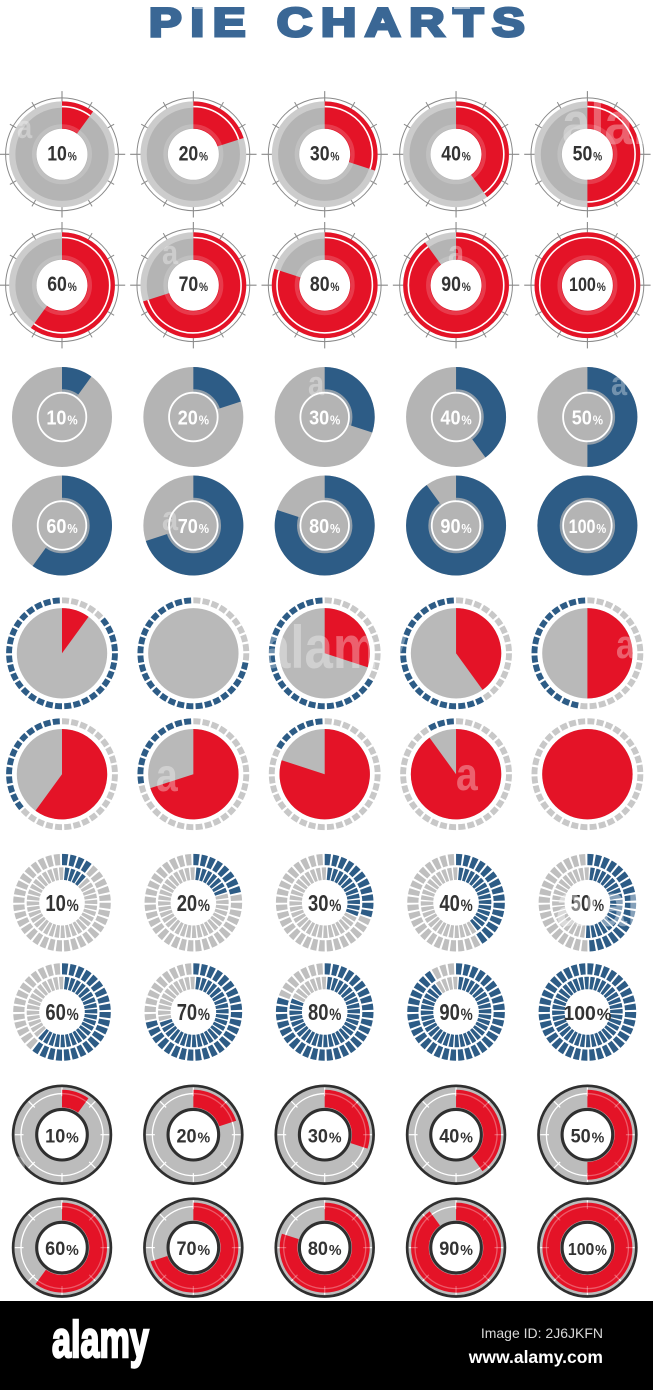 The image size is (653, 1390). Describe the element at coordinates (535, 1357) in the screenshot. I see `svg-text: www.alamy.com` at that location.